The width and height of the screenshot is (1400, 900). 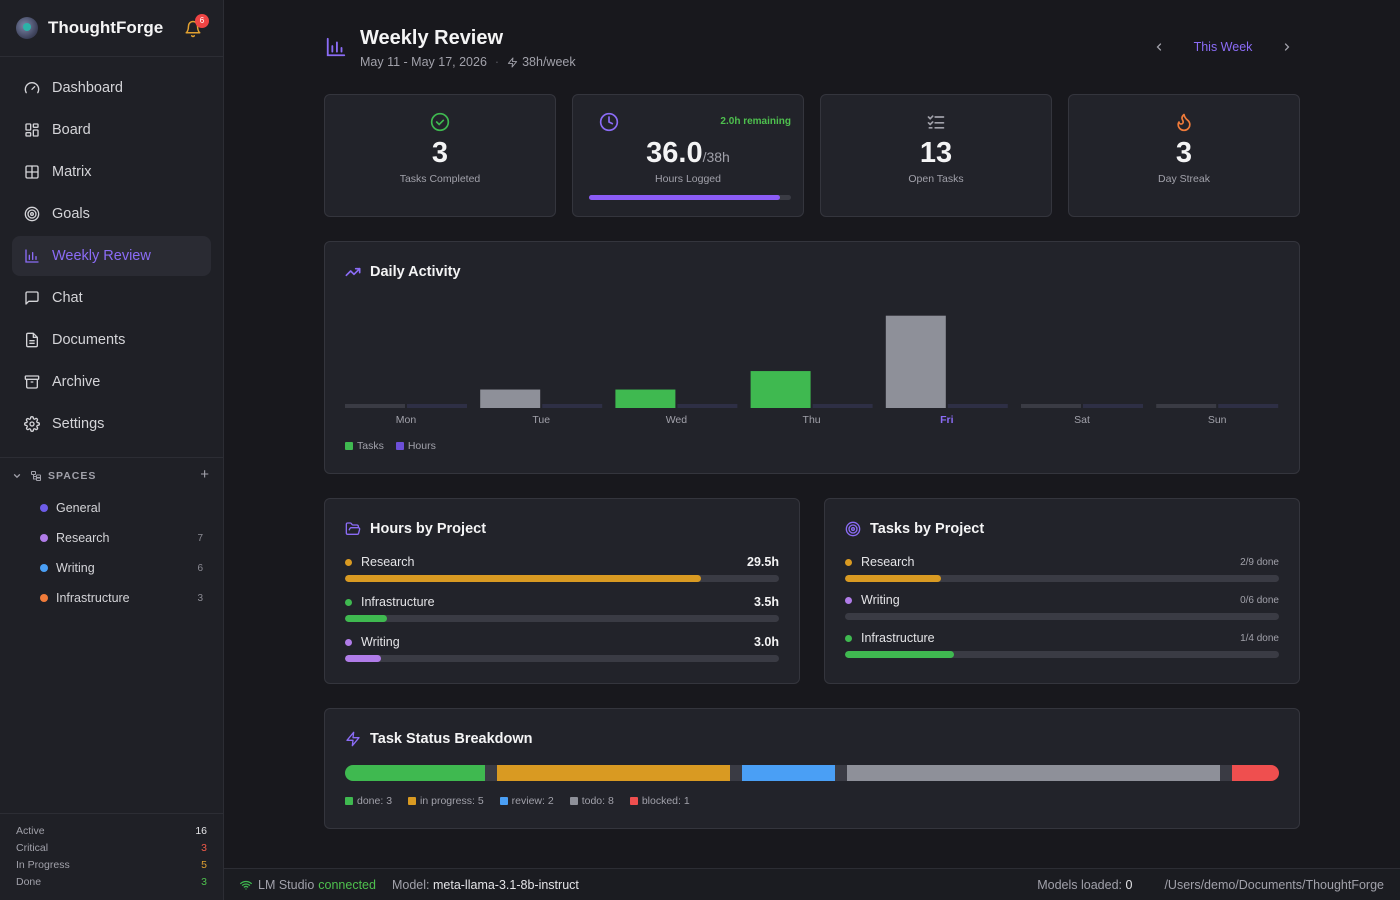 I want to click on hours-bar-thu, so click(x=842, y=406).